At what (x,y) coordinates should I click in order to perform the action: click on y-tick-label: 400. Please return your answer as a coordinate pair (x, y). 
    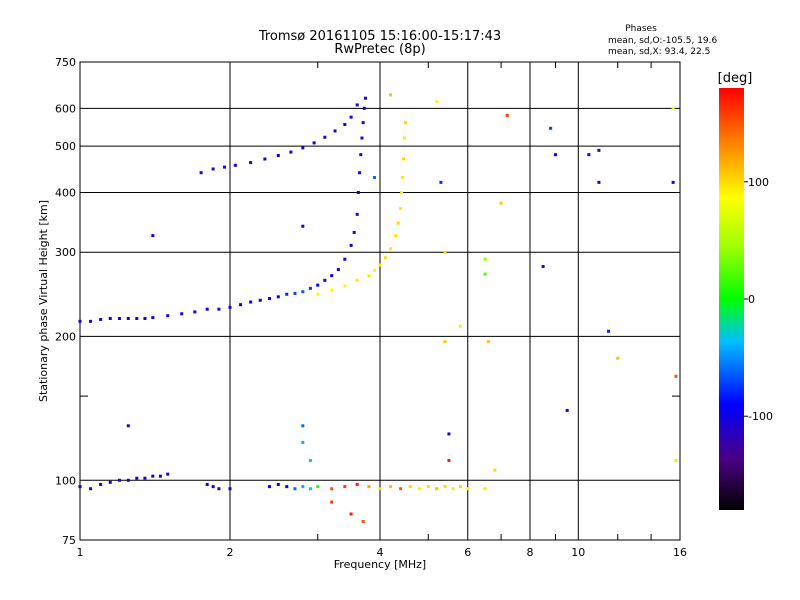
    Looking at the image, I should click on (65, 192).